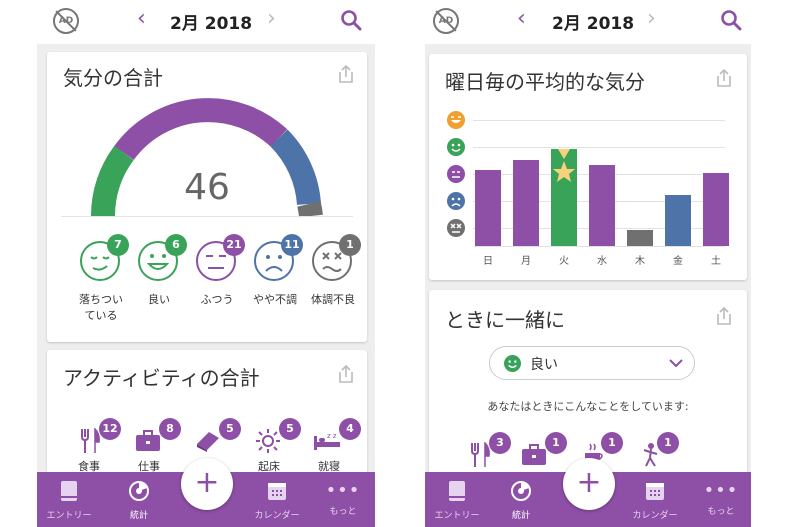  Describe the element at coordinates (159, 299) in the screenshot. I see `mood-label: 良い` at that location.